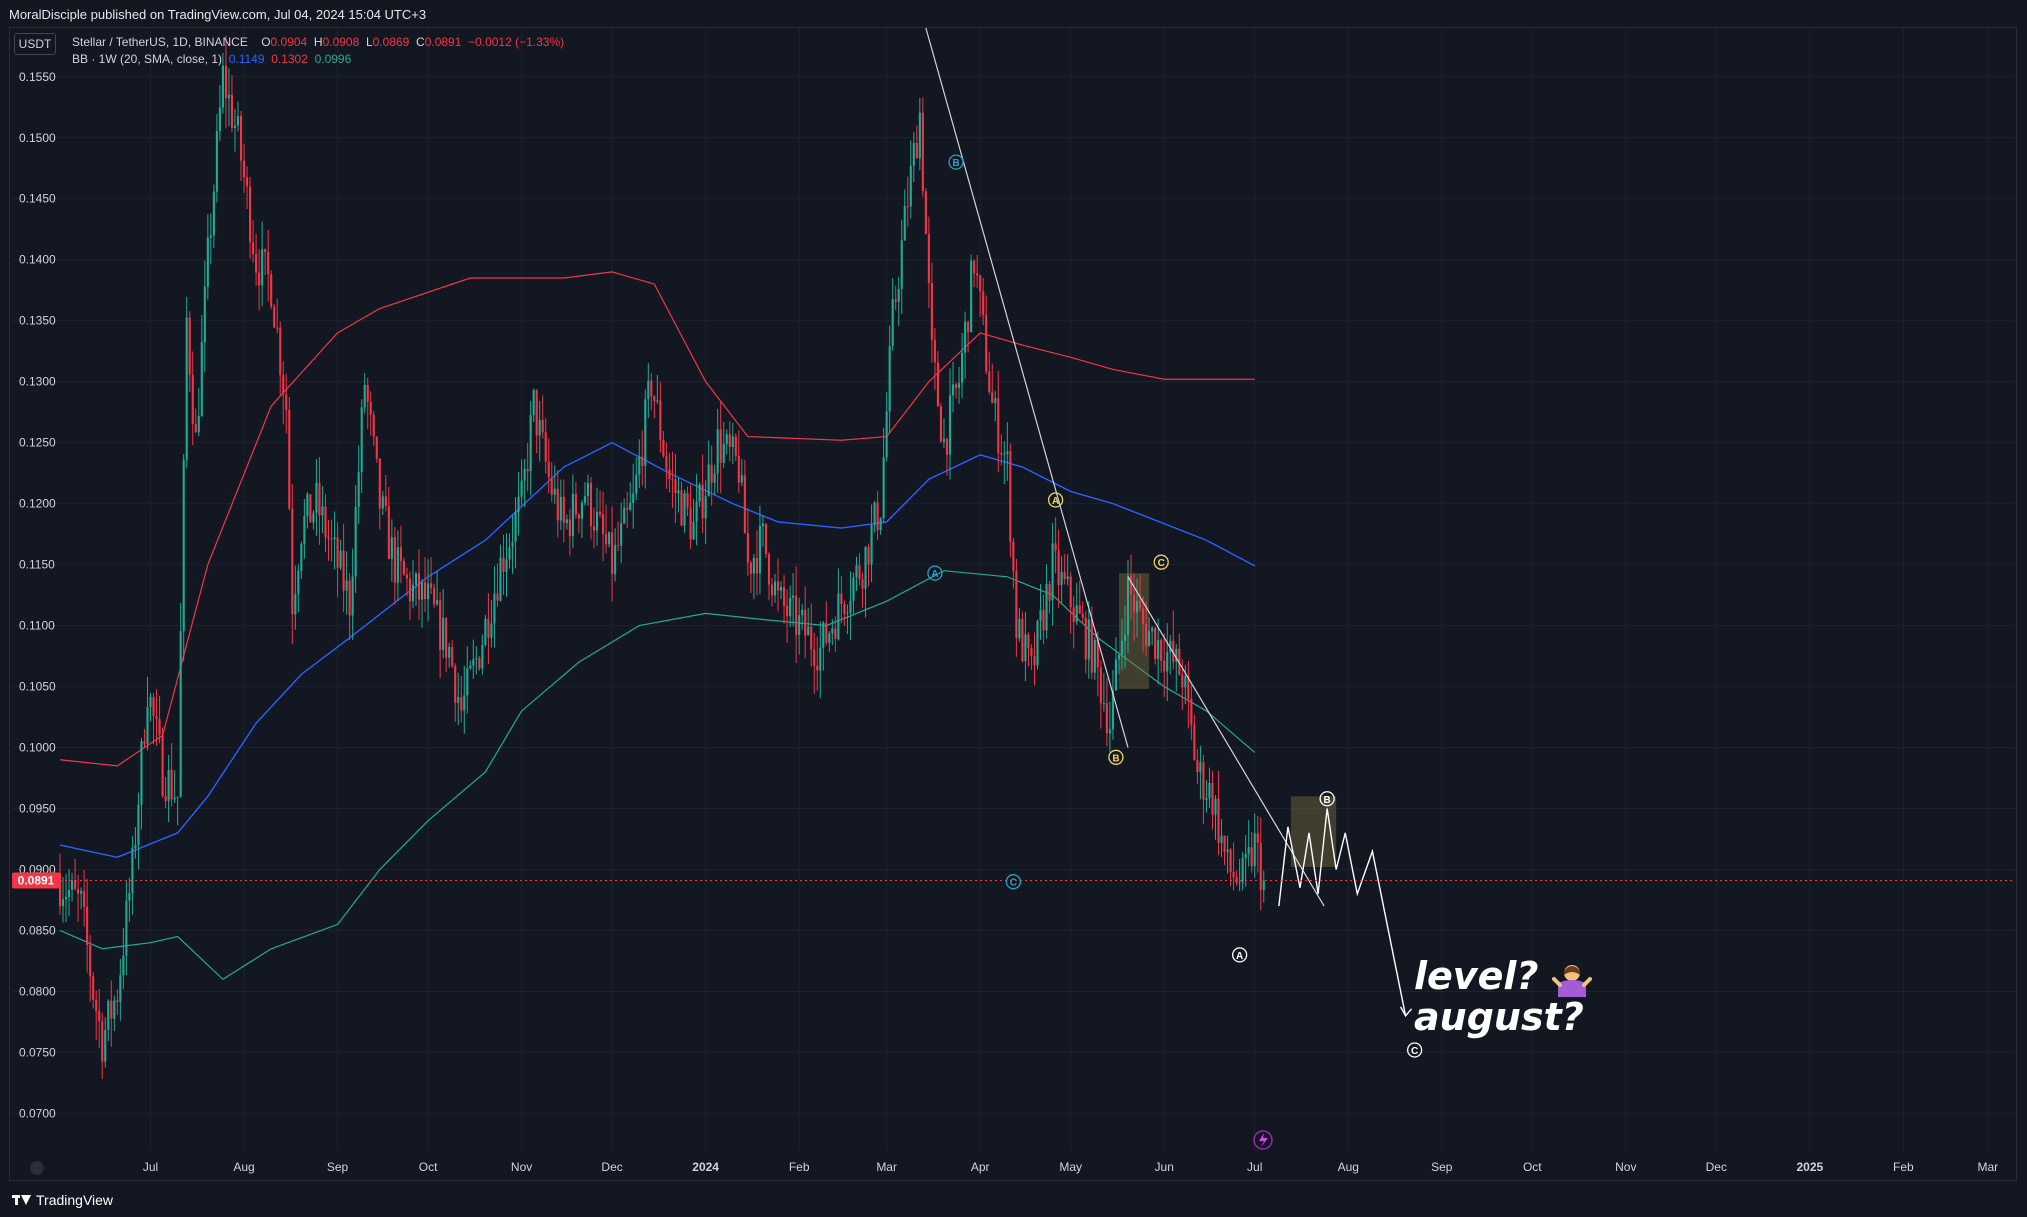 This screenshot has height=1217, width=2027. I want to click on y-tick-label: 0.1400, so click(37, 260).